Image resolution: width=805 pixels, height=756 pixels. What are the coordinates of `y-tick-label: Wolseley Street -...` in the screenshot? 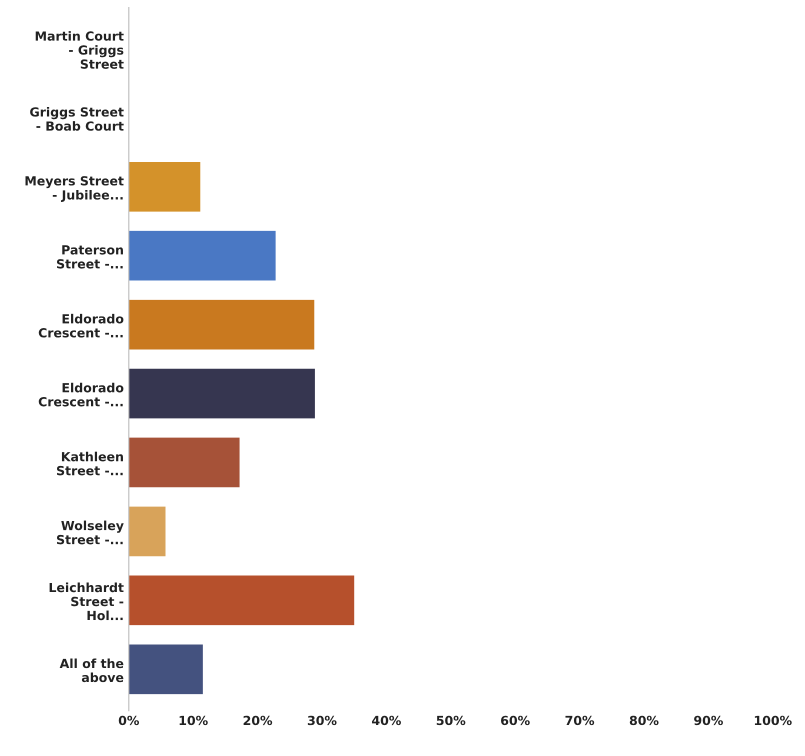 It's located at (90, 532).